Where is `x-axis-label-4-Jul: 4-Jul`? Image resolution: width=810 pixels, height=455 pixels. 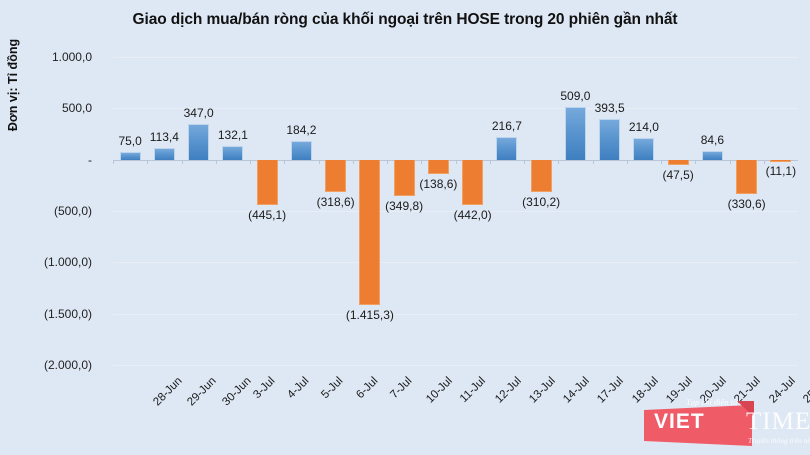
x-axis-label-4-Jul: 4-Jul is located at coordinates (298, 388).